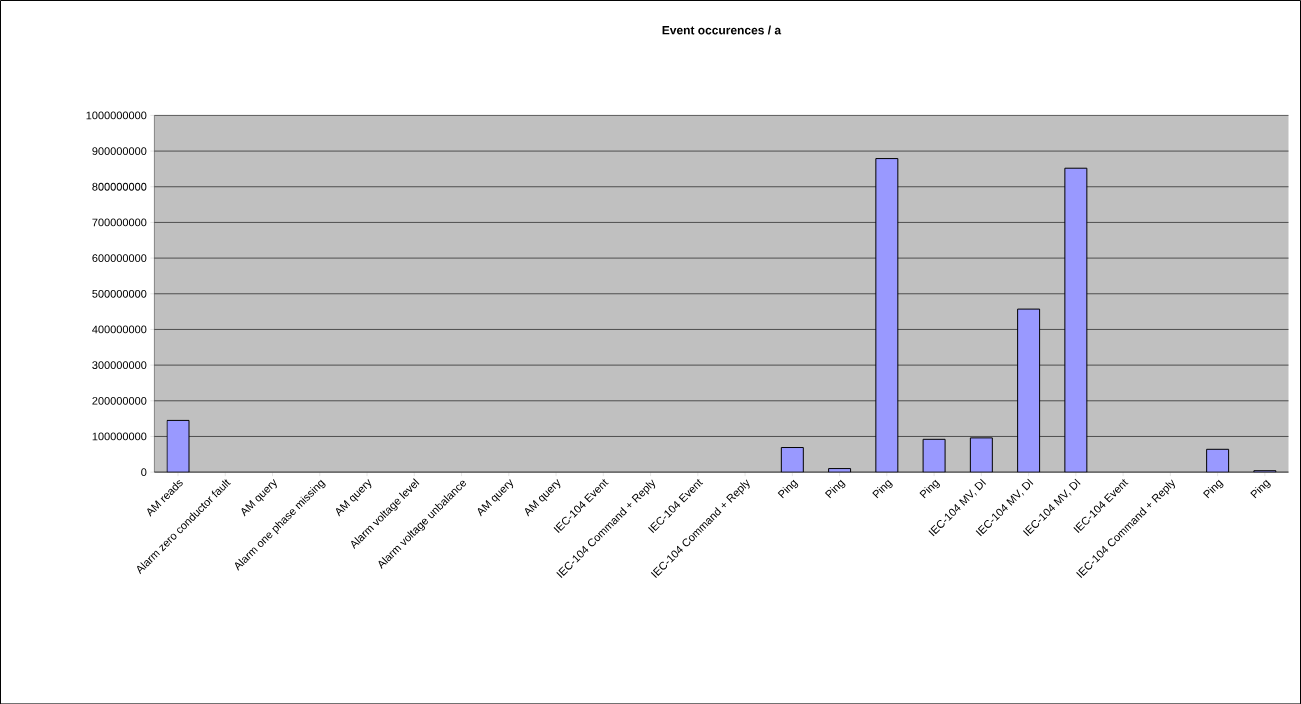 The image size is (1301, 704). What do you see at coordinates (119, 329) in the screenshot?
I see `y-tick-label: 400000000` at bounding box center [119, 329].